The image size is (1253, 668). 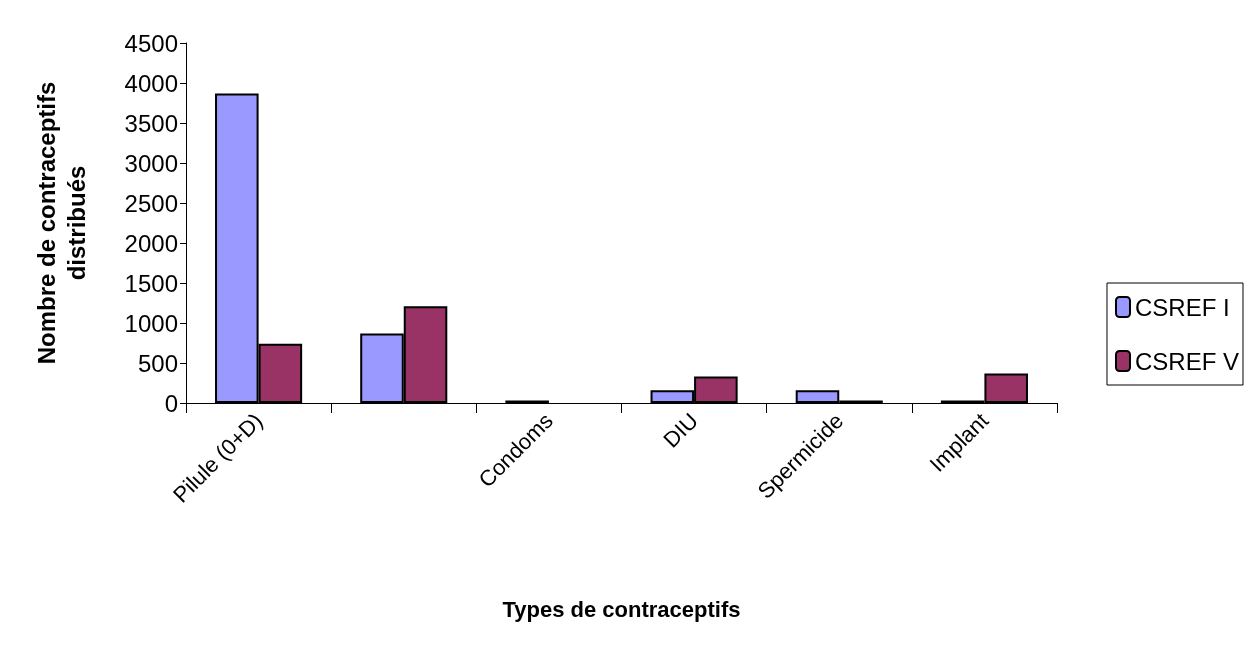 I want to click on y-tick-label: 500, so click(x=157, y=363).